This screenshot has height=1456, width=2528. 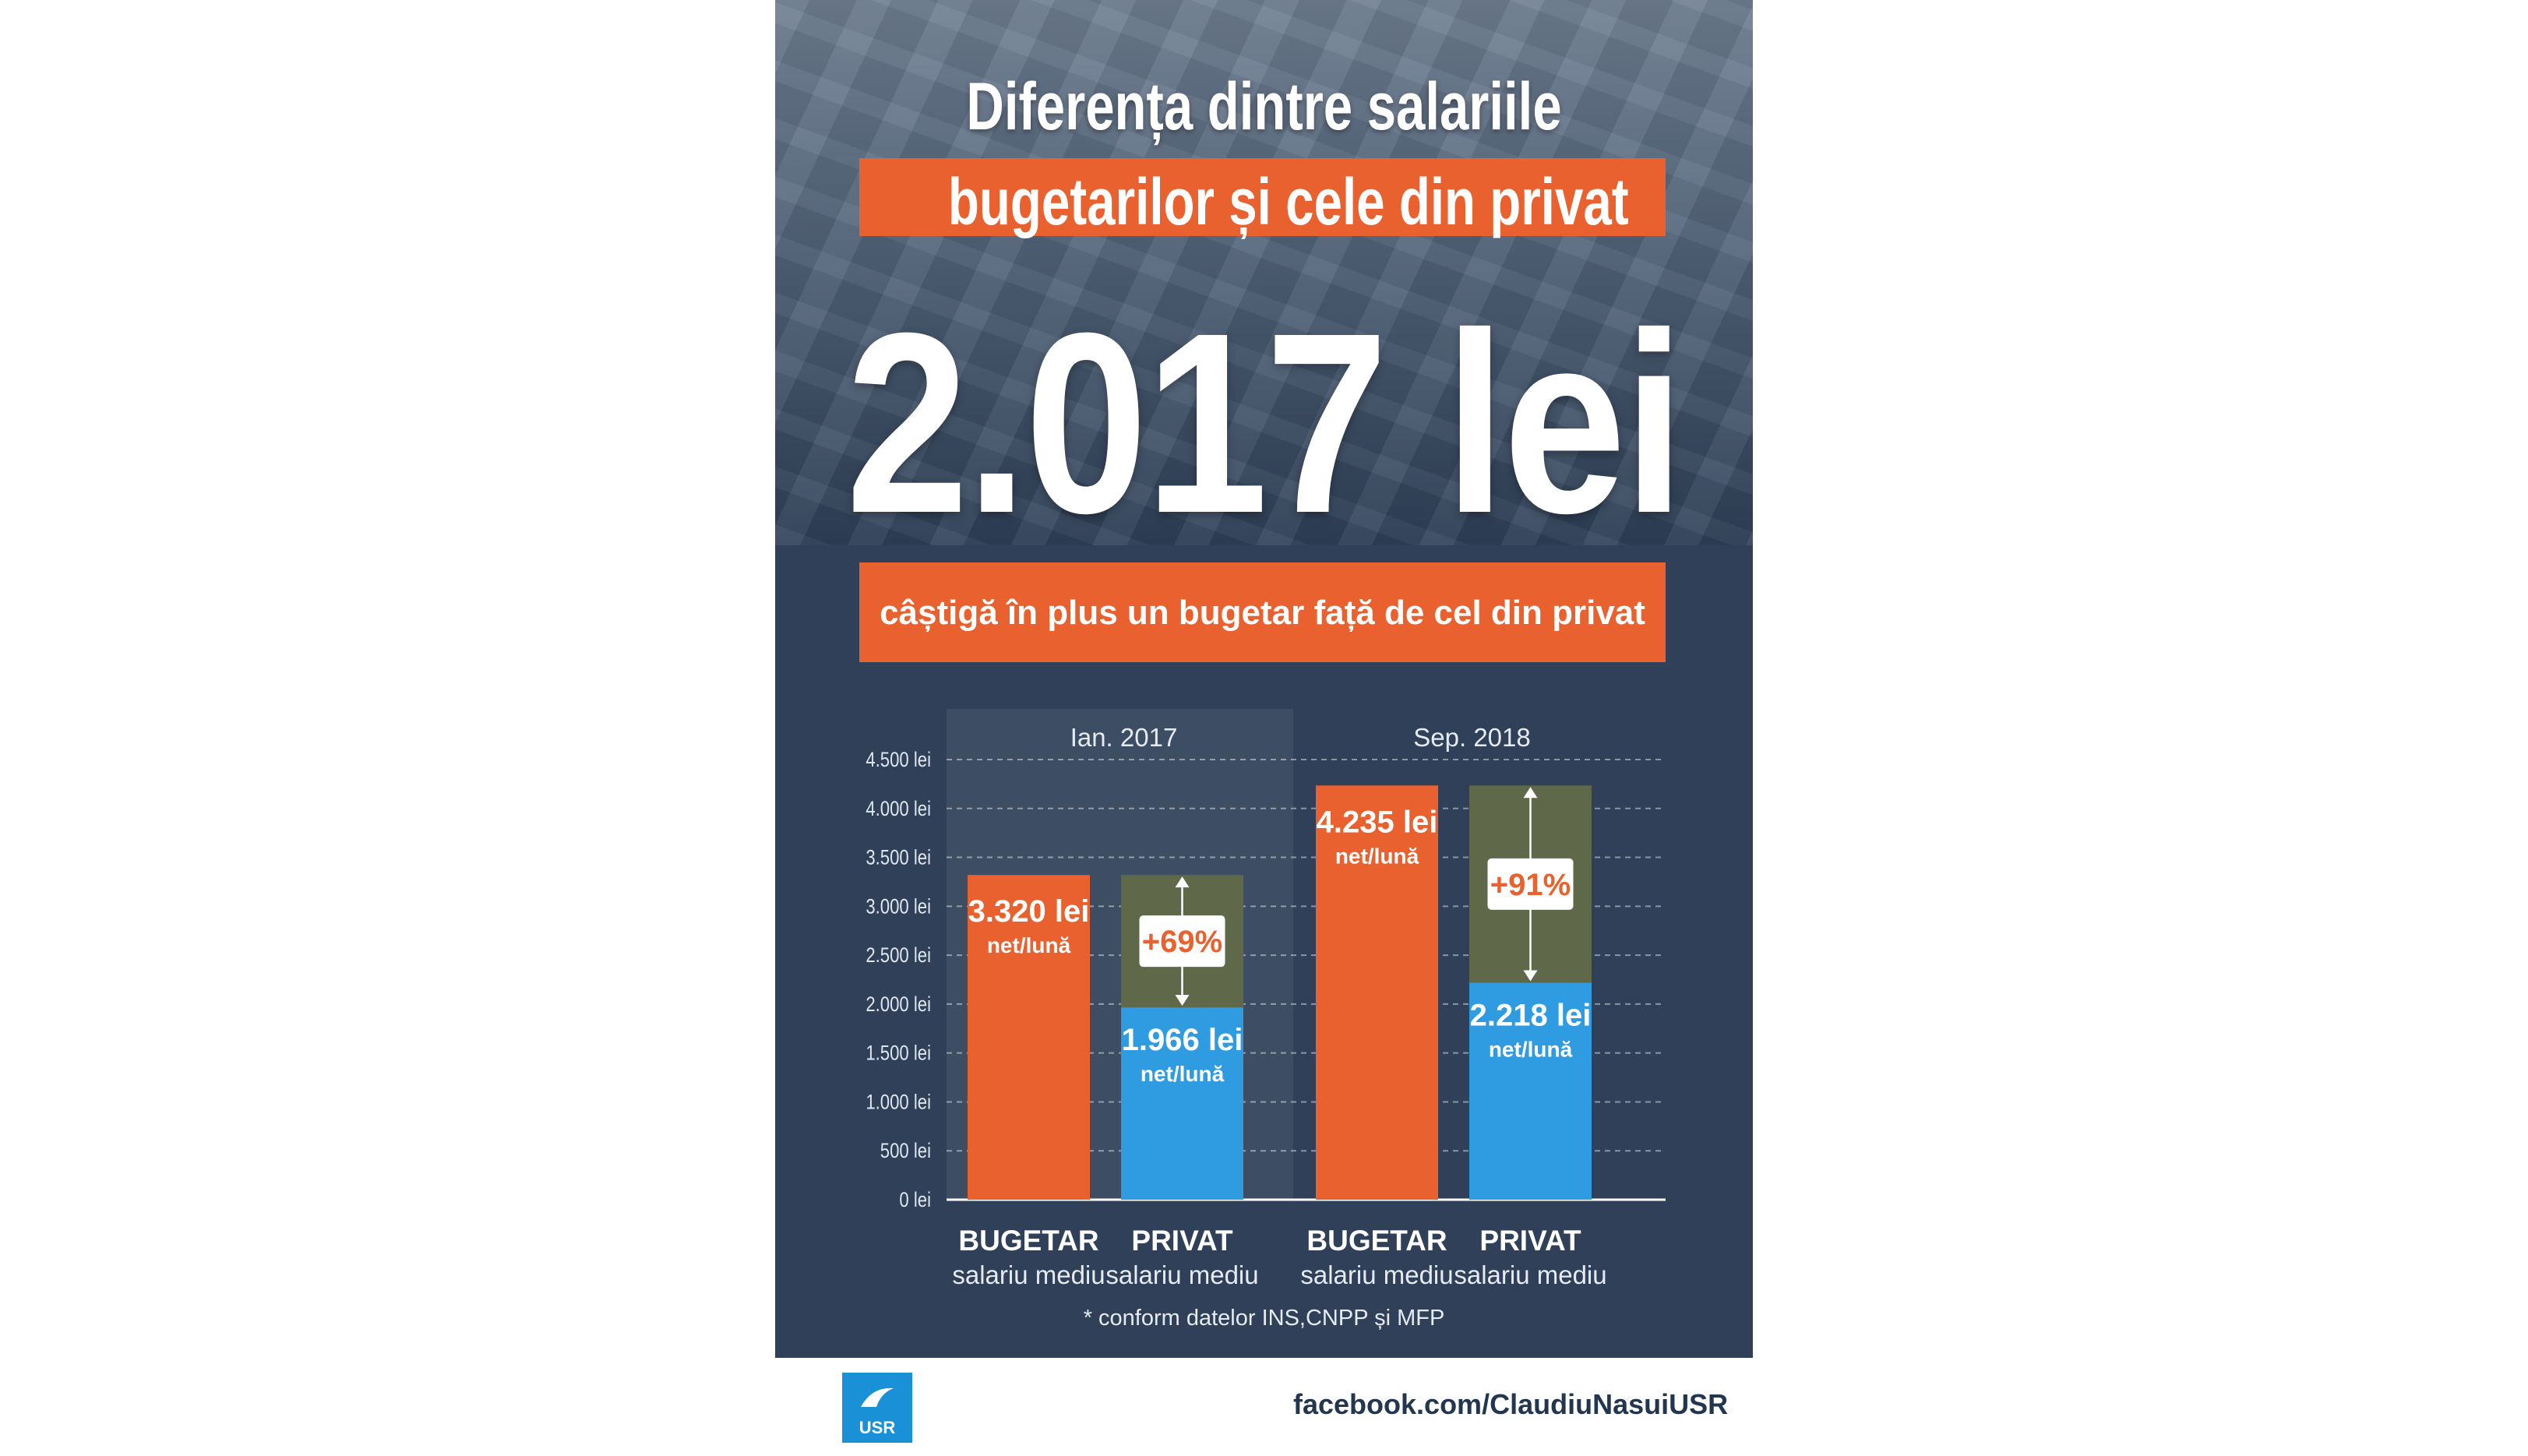 I want to click on y-tick-label: 2.500 lei, so click(x=898, y=956).